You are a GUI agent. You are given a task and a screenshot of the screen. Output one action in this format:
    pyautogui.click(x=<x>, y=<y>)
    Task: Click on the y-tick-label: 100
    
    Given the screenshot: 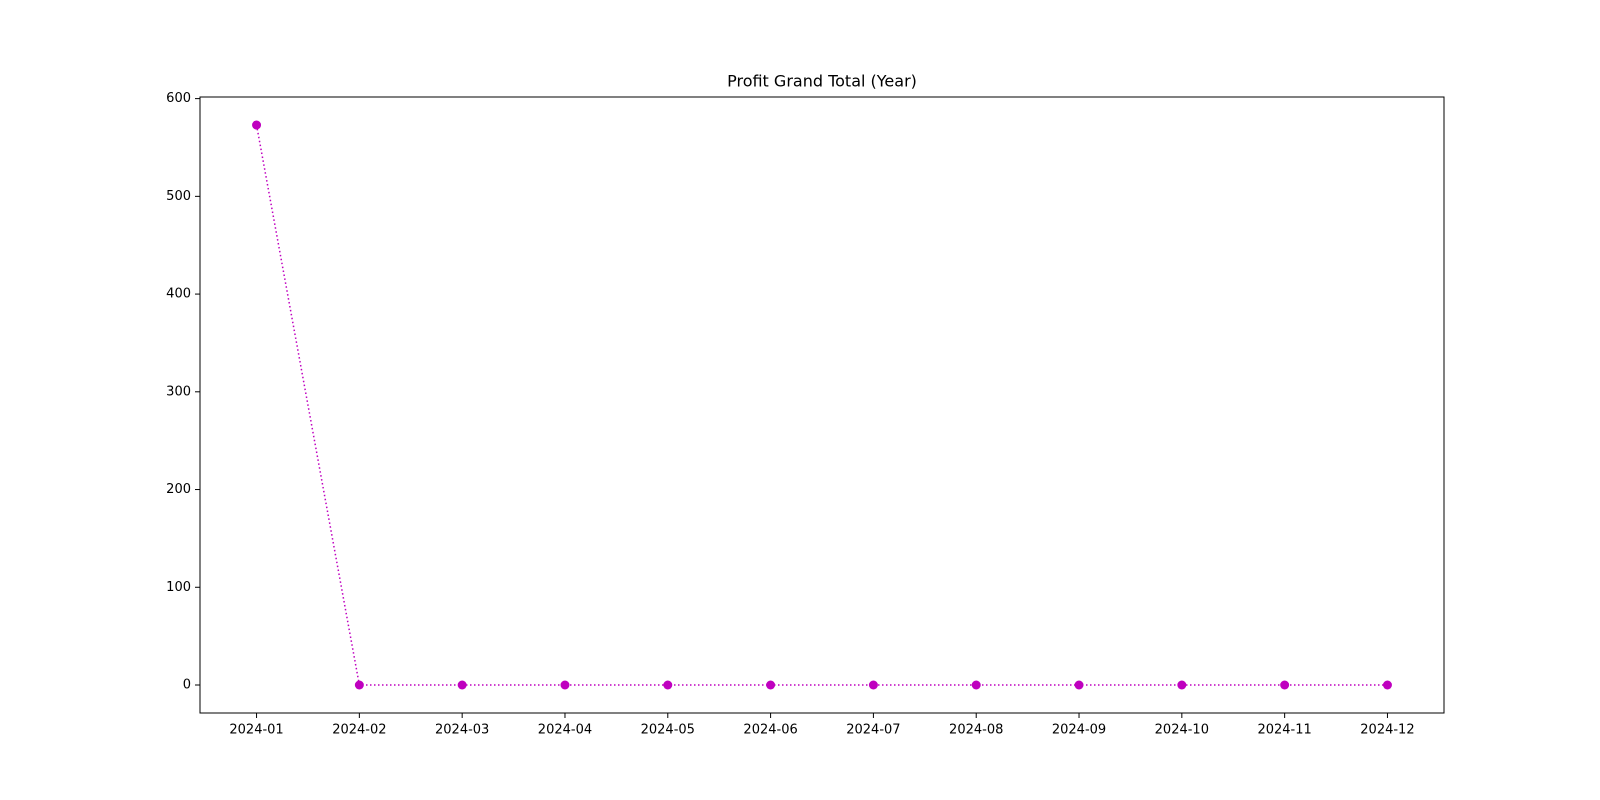 What is the action you would take?
    pyautogui.click(x=178, y=587)
    